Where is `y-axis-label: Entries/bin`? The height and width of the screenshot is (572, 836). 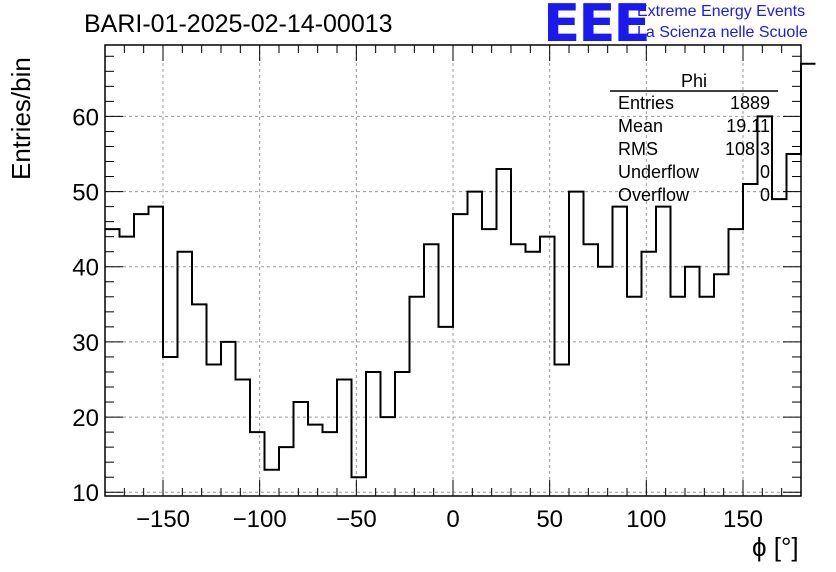
y-axis-label: Entries/bin is located at coordinates (21, 118).